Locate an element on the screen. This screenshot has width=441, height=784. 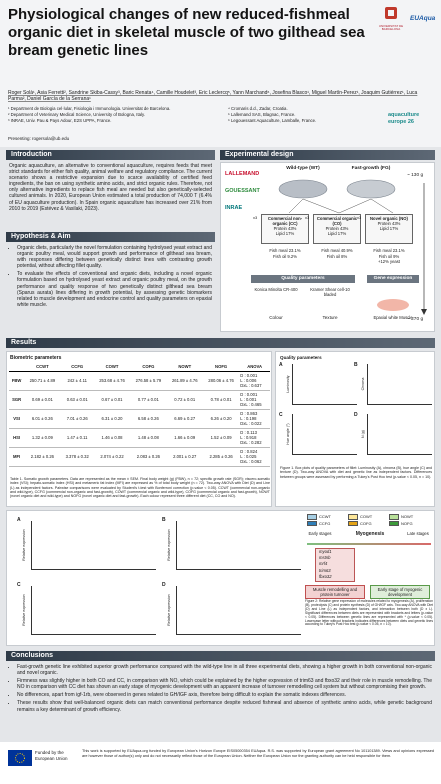
legend: CCWT COWT NOWT CCFG COFG NOFG is located at coordinates (369, 520).